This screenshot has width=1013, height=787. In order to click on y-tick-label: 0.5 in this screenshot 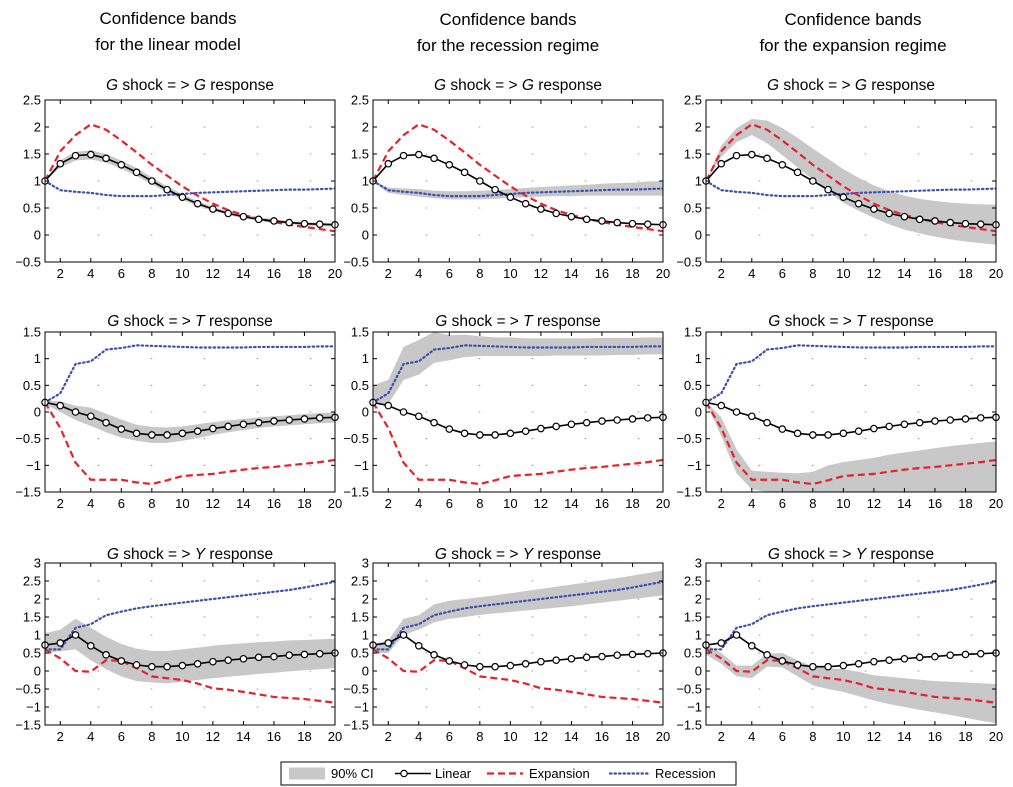, I will do `click(693, 208)`.